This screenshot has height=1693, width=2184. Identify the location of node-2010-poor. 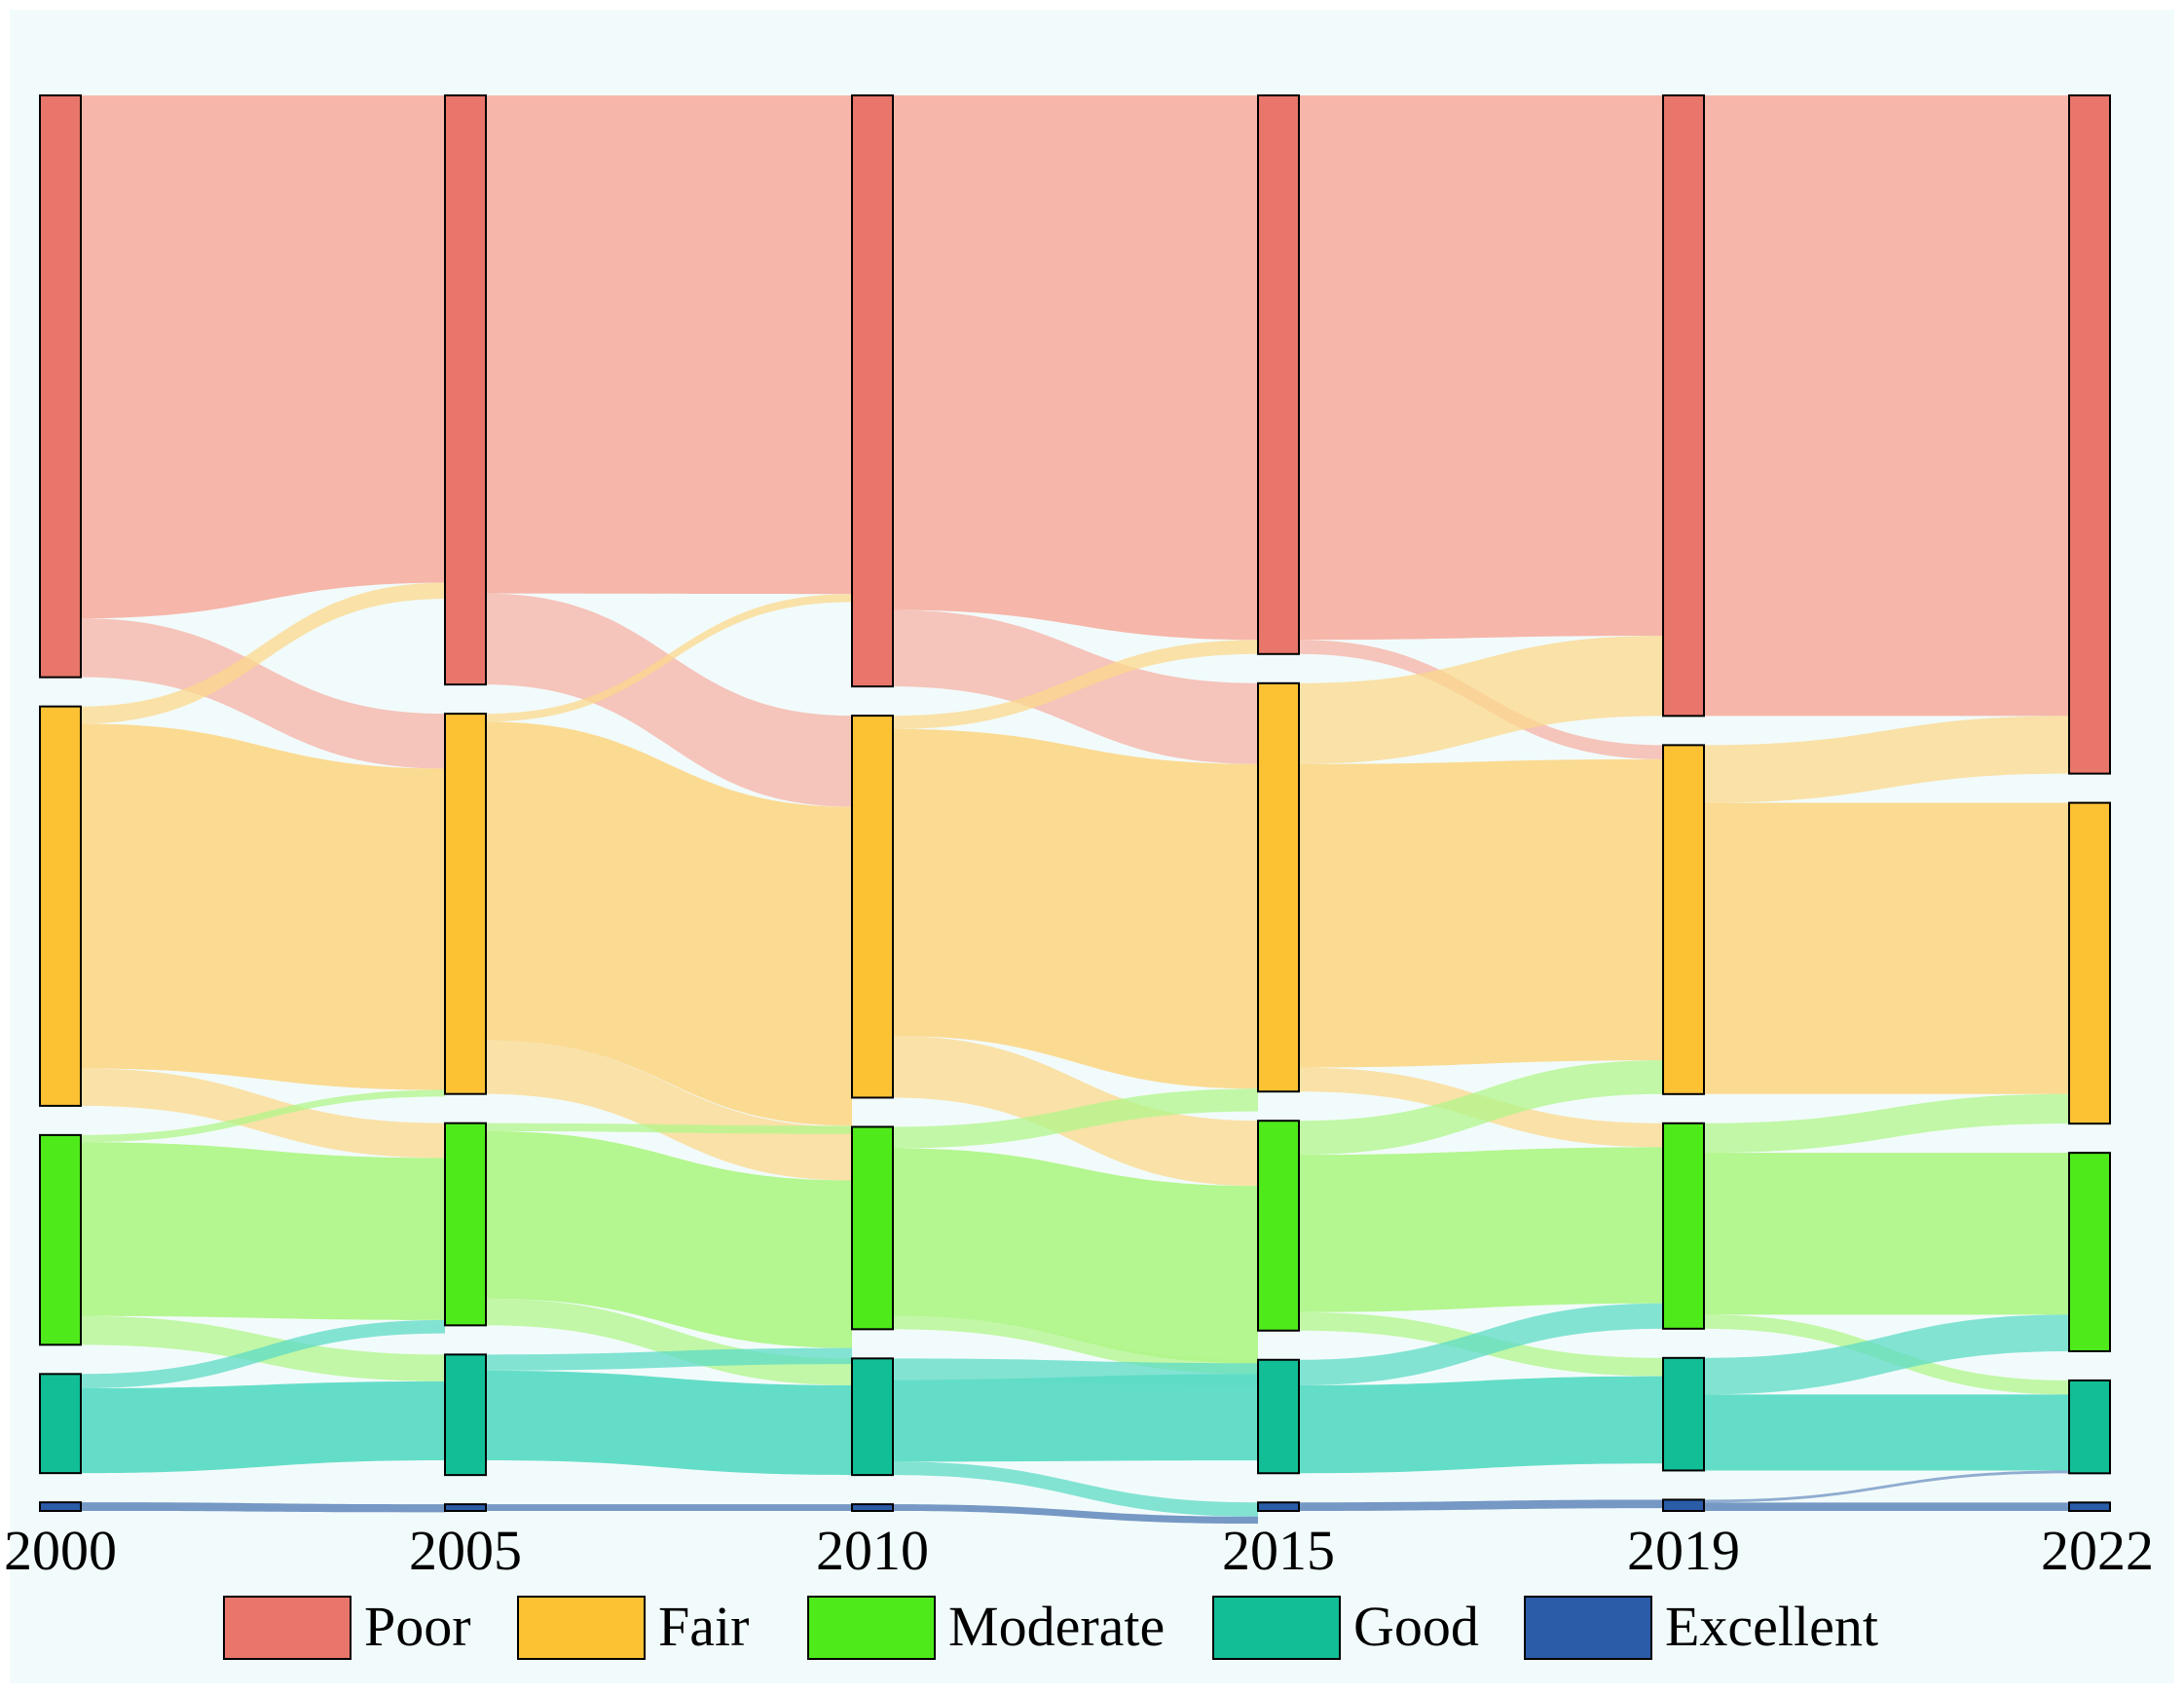
(872, 391).